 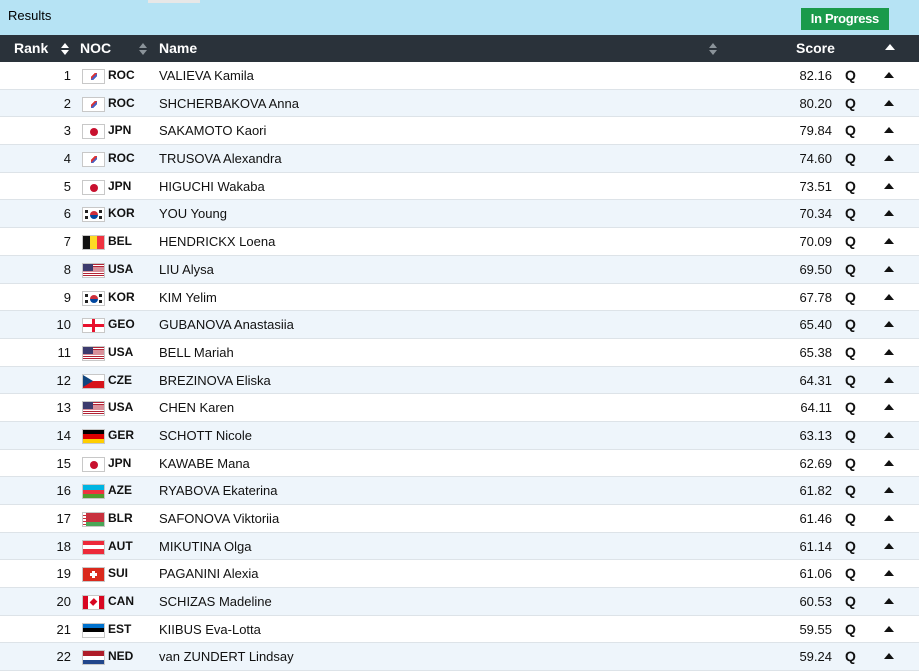 What do you see at coordinates (459, 103) in the screenshot?
I see `table-row: 2 ROC SHCHERBAKOVA Anna 80.20 Q` at bounding box center [459, 103].